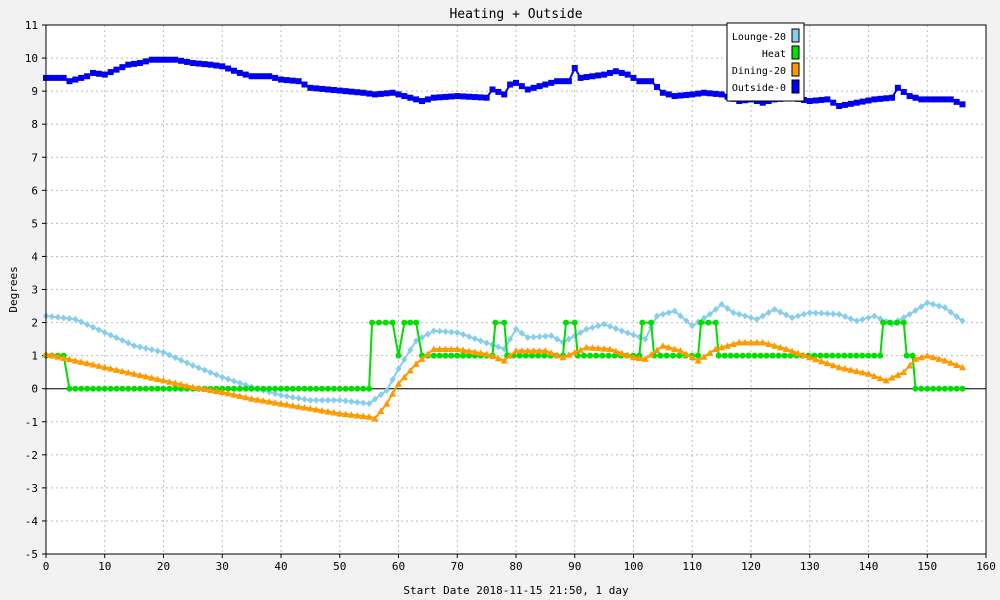 This screenshot has width=1000, height=600. I want to click on y-tick-label: 5, so click(34, 223).